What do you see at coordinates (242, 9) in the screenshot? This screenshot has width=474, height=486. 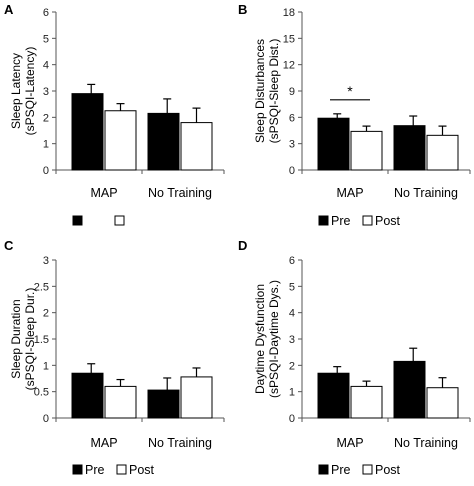 I see `panel-letter: B` at bounding box center [242, 9].